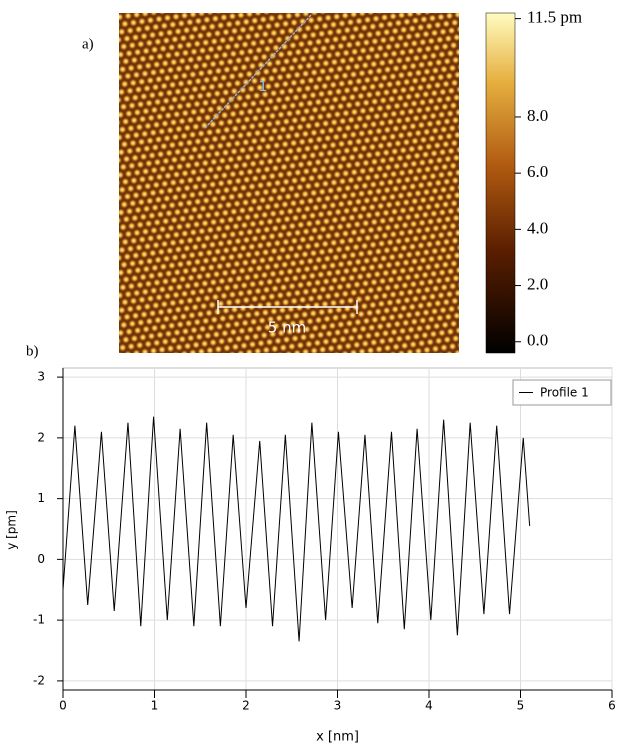 The width and height of the screenshot is (621, 745). What do you see at coordinates (521, 706) in the screenshot?
I see `x-tick-label: 5` at bounding box center [521, 706].